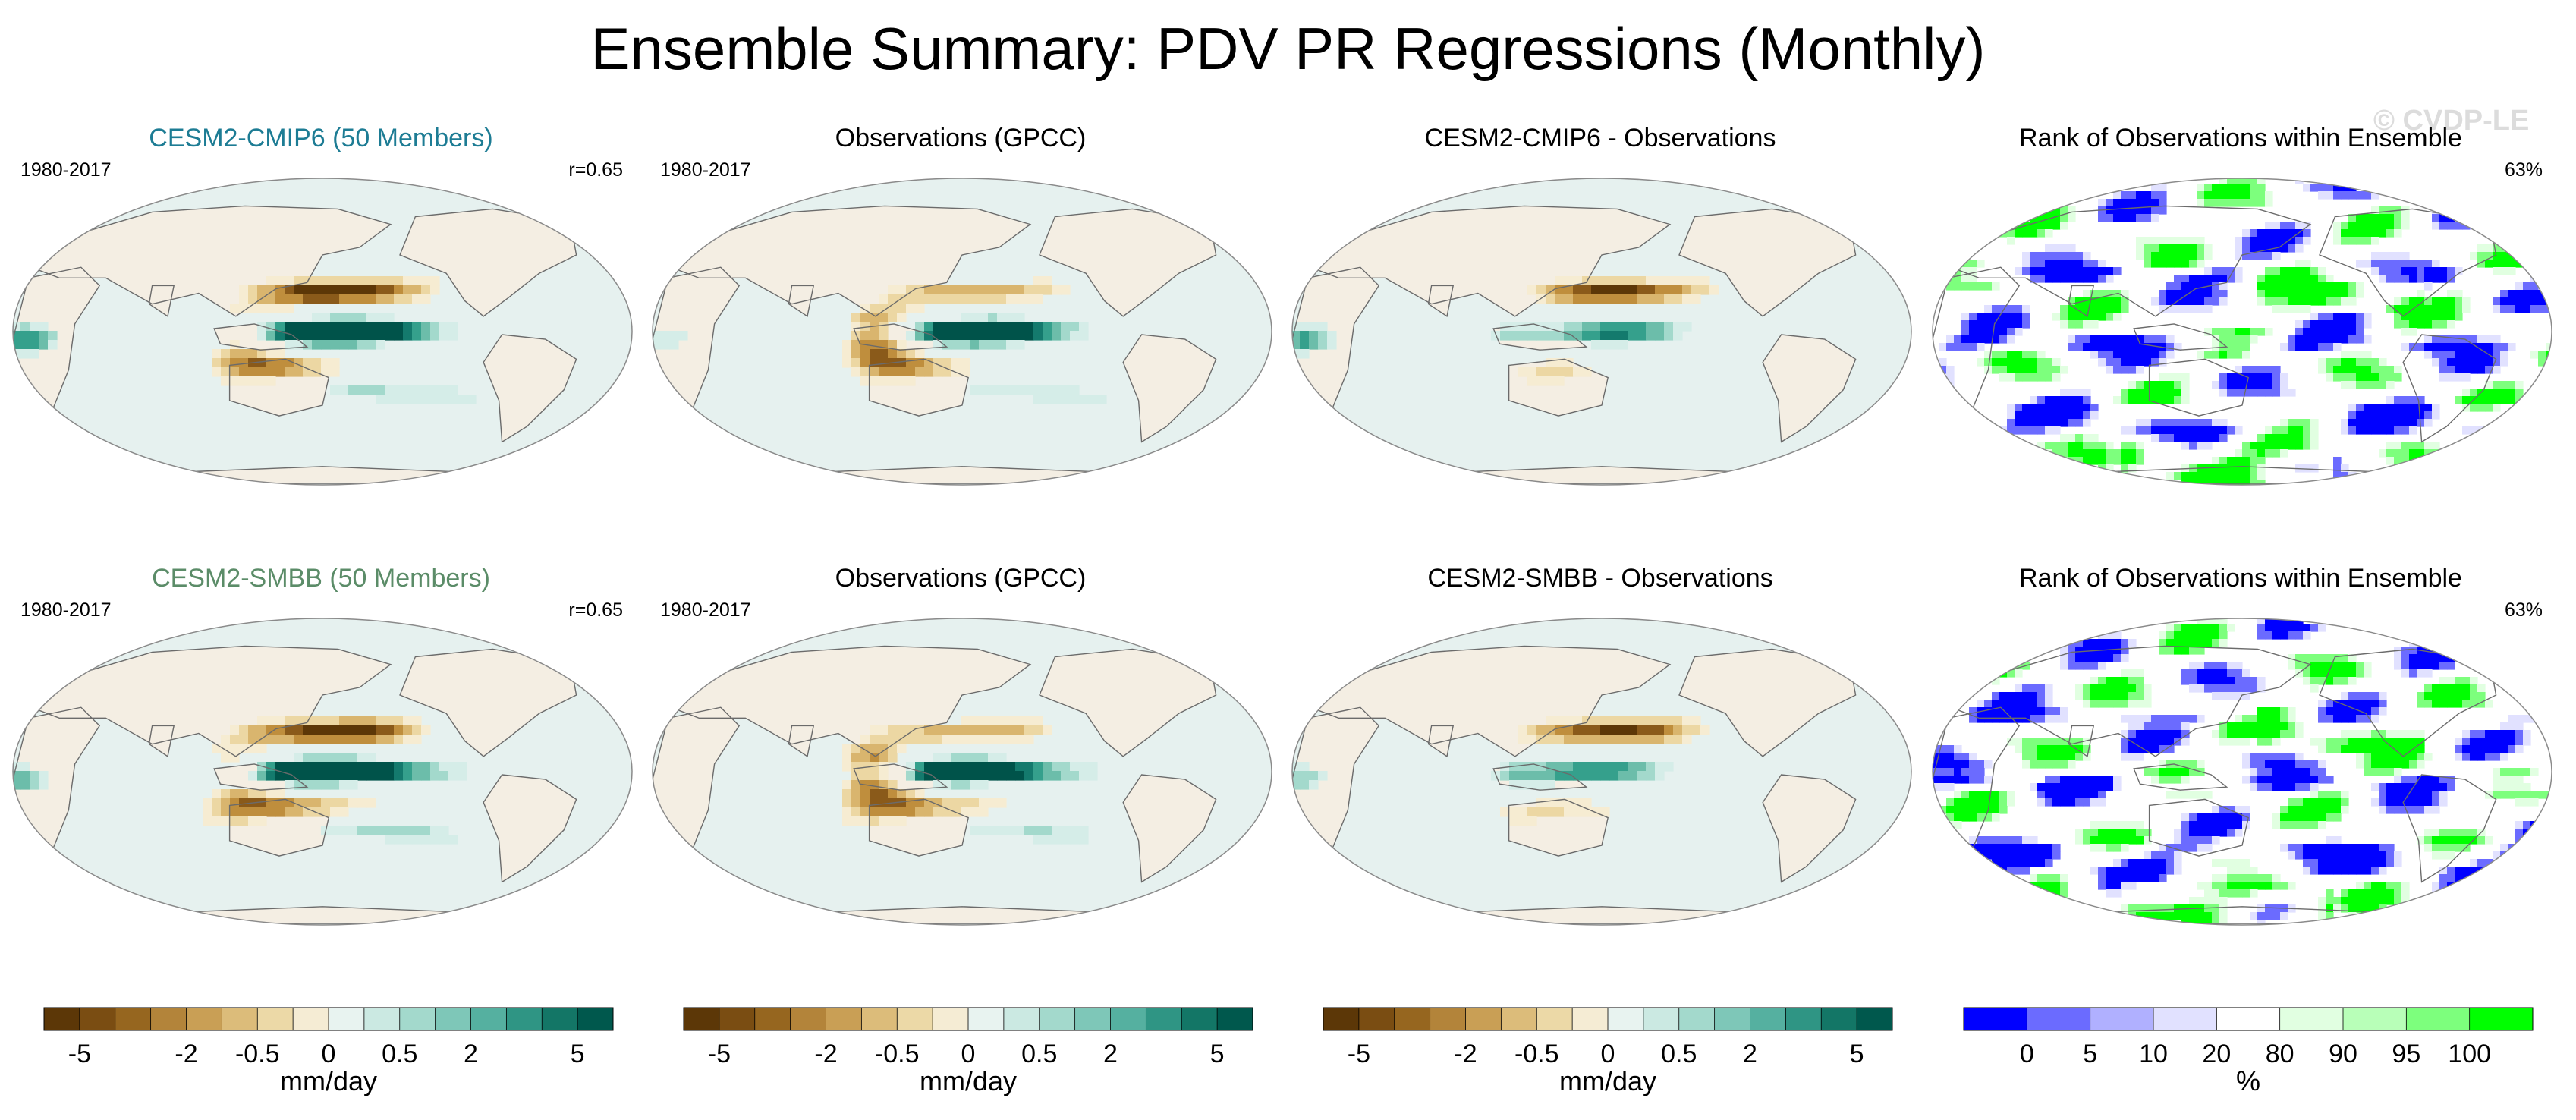 This screenshot has height=1120, width=2576. I want to click on map-panel: CESM2-CMIP6 - Observations, so click(1600, 326).